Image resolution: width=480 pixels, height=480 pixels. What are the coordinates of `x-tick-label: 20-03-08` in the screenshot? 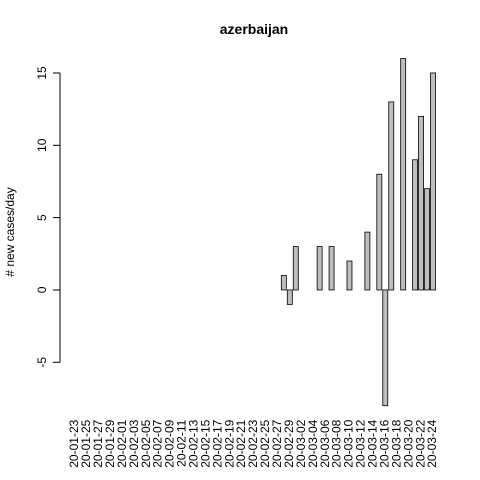 It's located at (337, 443).